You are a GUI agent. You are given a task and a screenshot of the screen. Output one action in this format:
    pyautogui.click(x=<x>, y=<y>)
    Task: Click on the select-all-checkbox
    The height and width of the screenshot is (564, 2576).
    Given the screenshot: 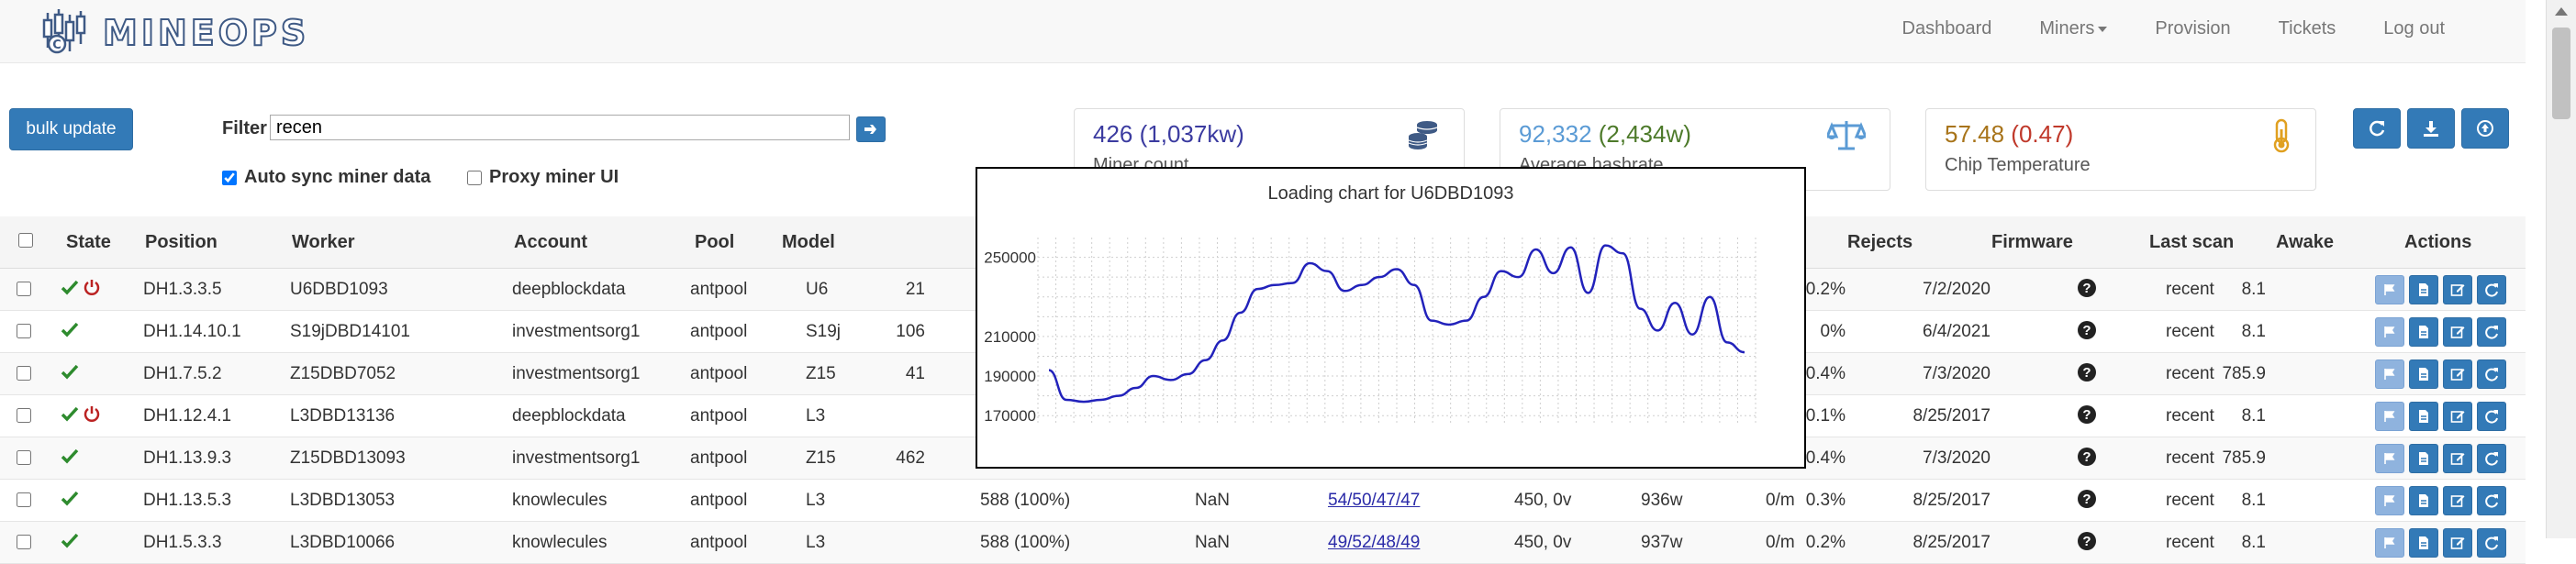 What is the action you would take?
    pyautogui.click(x=25, y=241)
    